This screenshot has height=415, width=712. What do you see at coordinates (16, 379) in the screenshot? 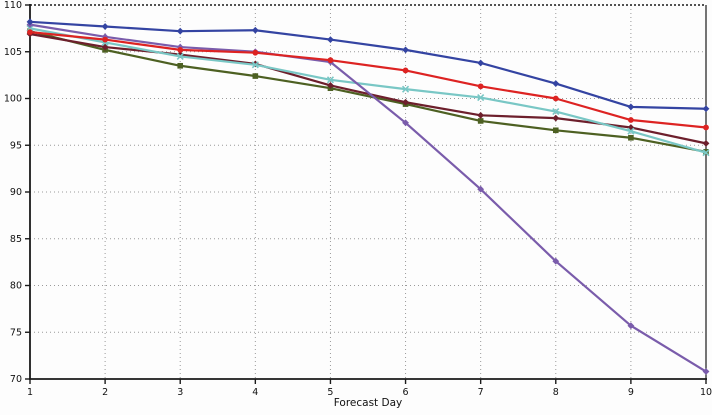
I see `y-tick-label: 70` at bounding box center [16, 379].